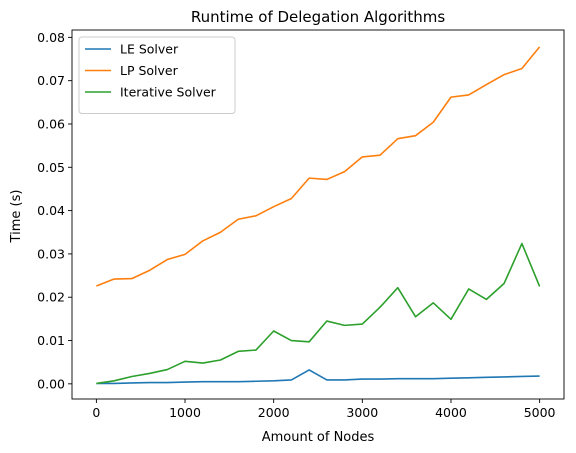 The height and width of the screenshot is (453, 576). Describe the element at coordinates (168, 92) in the screenshot. I see `legend-label-3: Iterative Solver` at that location.